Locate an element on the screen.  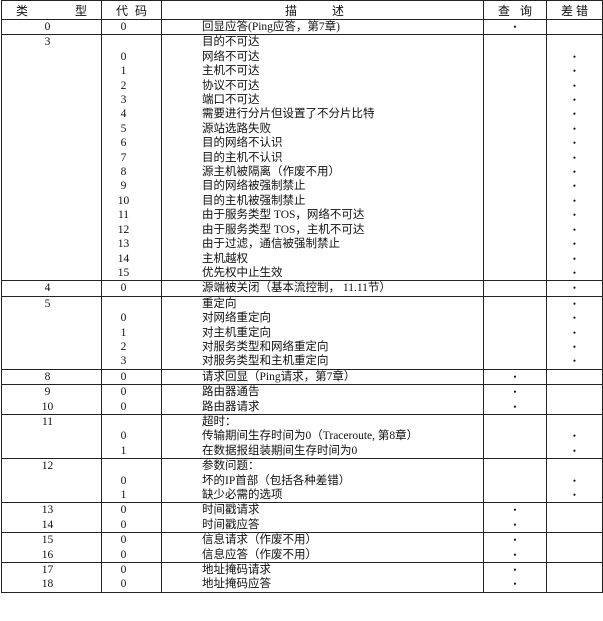
table-row: 0 传输期间生存时间为0（Traceroute, 第8章） • is located at coordinates (302, 436).